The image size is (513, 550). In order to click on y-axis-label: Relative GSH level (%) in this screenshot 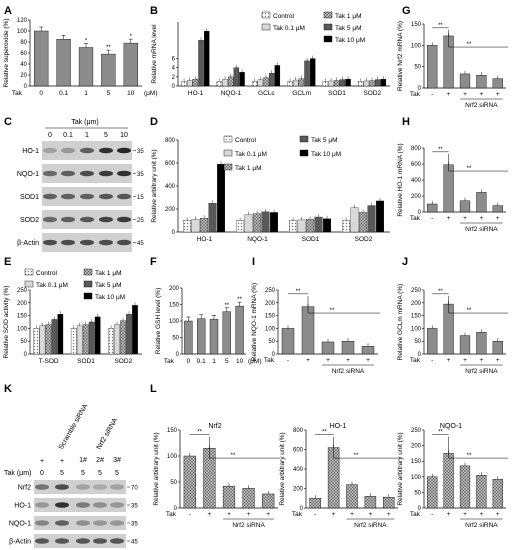, I will do `click(158, 321)`.